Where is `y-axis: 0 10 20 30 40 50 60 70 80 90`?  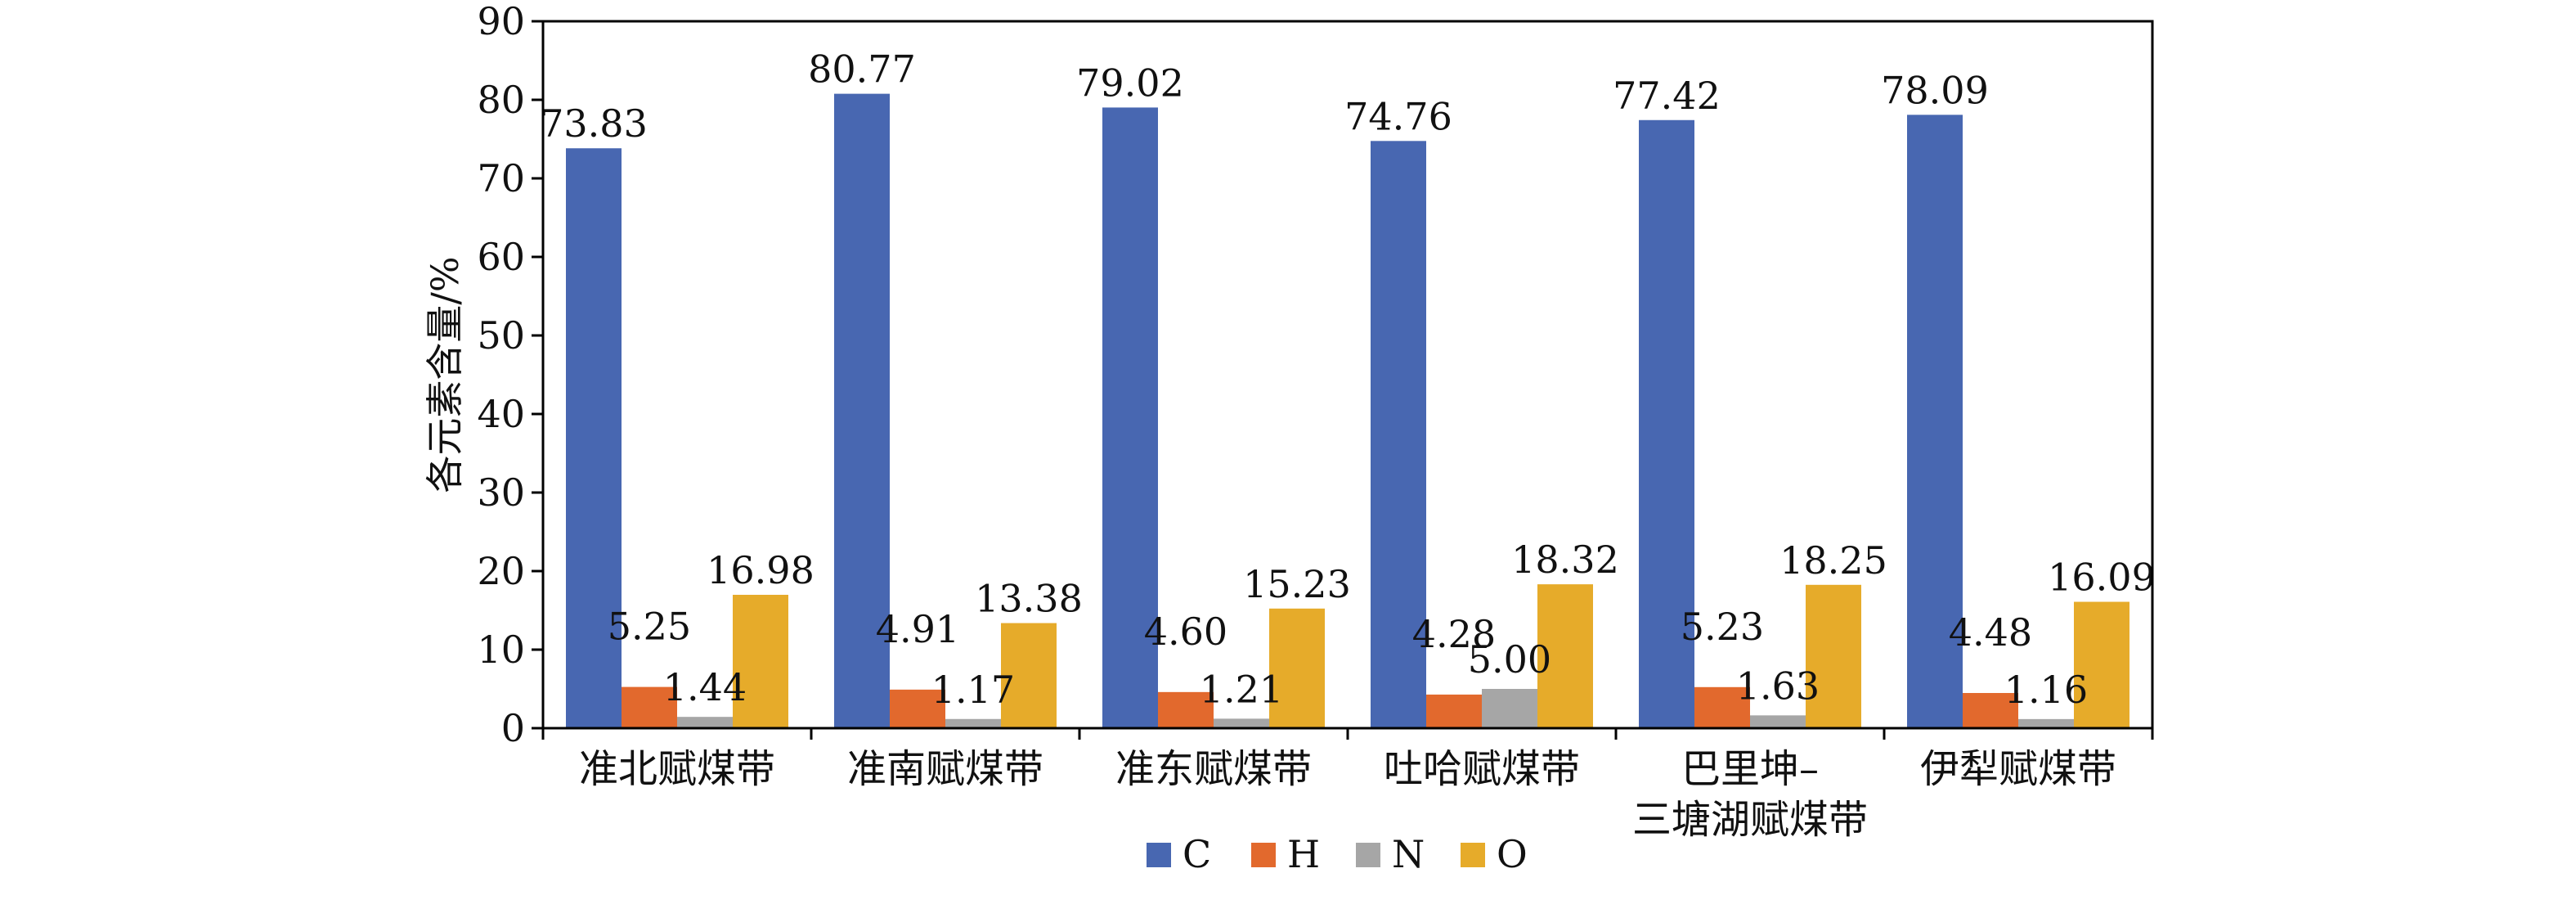
y-axis: 0 10 20 30 40 50 60 70 80 90 is located at coordinates (510, 375).